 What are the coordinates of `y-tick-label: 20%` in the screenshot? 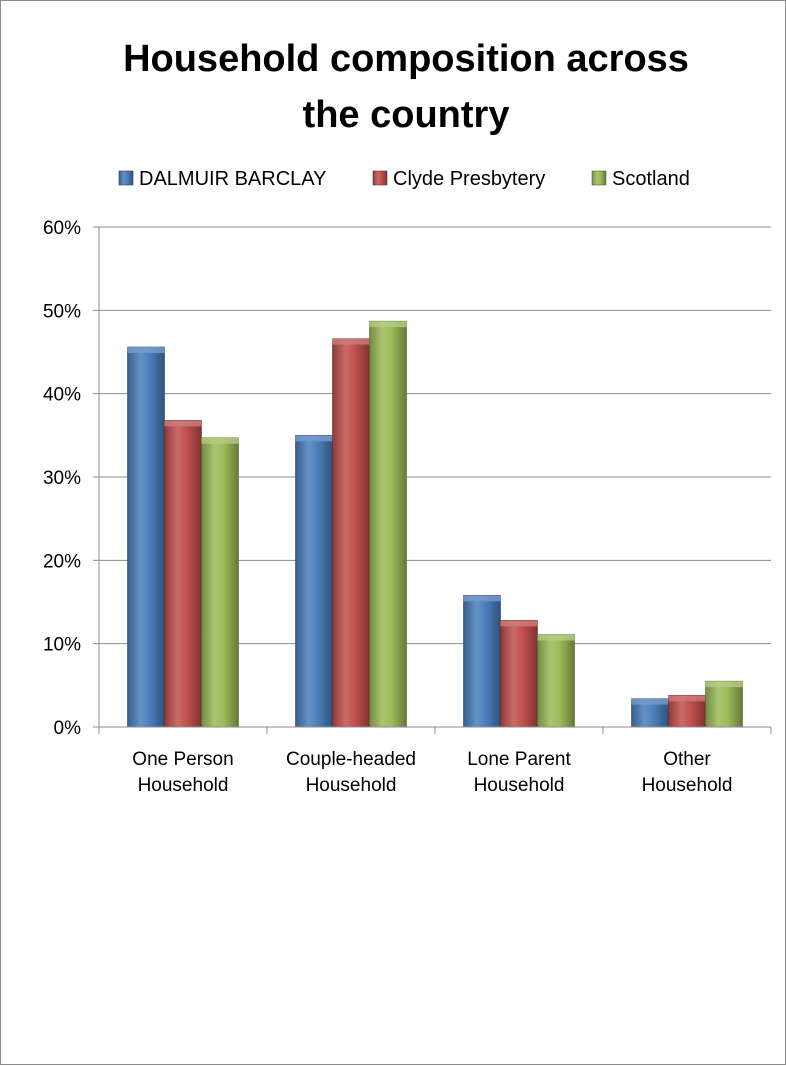 It's located at (62, 561).